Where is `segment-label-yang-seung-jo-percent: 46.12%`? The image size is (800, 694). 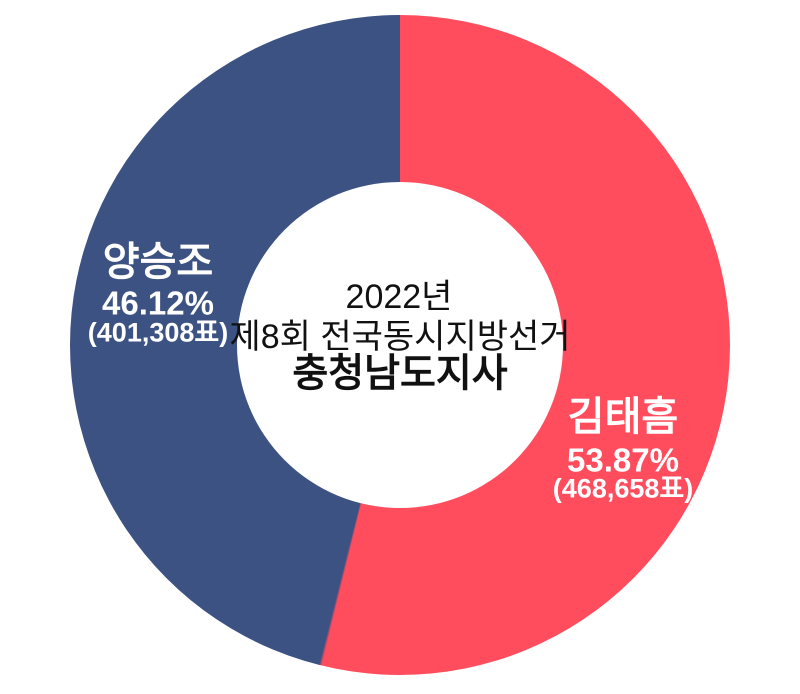 segment-label-yang-seung-jo-percent: 46.12% is located at coordinates (158, 303).